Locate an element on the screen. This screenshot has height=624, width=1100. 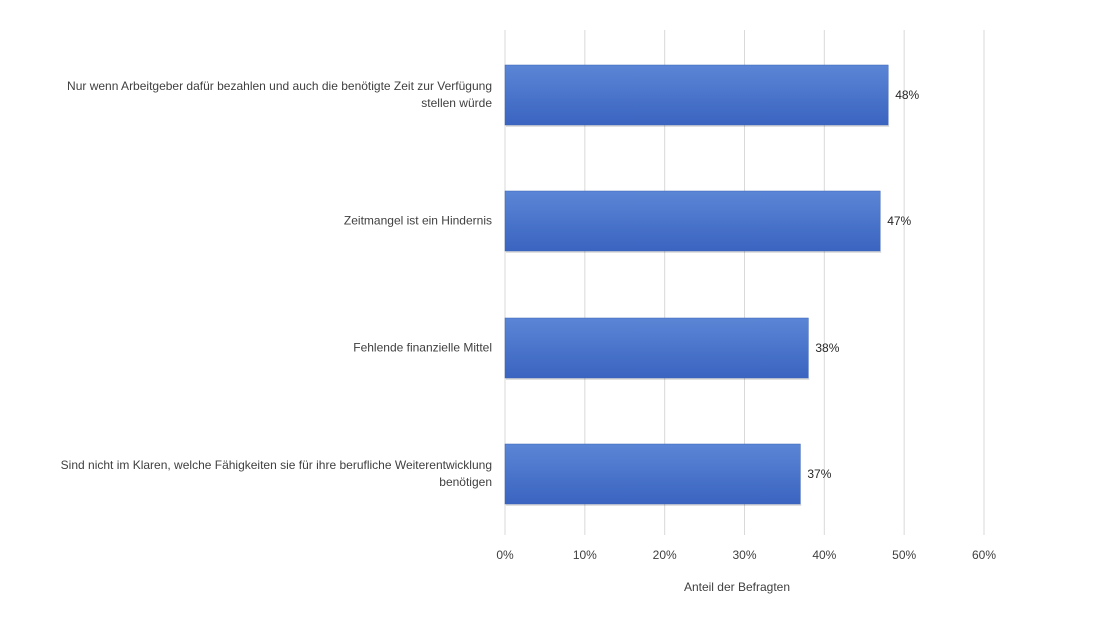
x-tick-label: 40% is located at coordinates (824, 555).